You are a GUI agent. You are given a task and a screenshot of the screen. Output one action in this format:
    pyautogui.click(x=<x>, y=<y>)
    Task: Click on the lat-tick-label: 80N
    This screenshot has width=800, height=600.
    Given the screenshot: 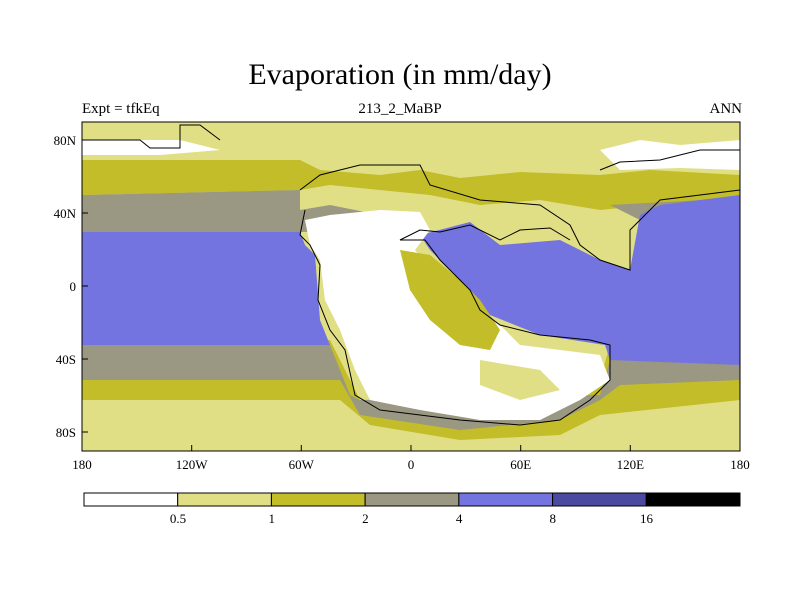 What is the action you would take?
    pyautogui.click(x=65, y=140)
    